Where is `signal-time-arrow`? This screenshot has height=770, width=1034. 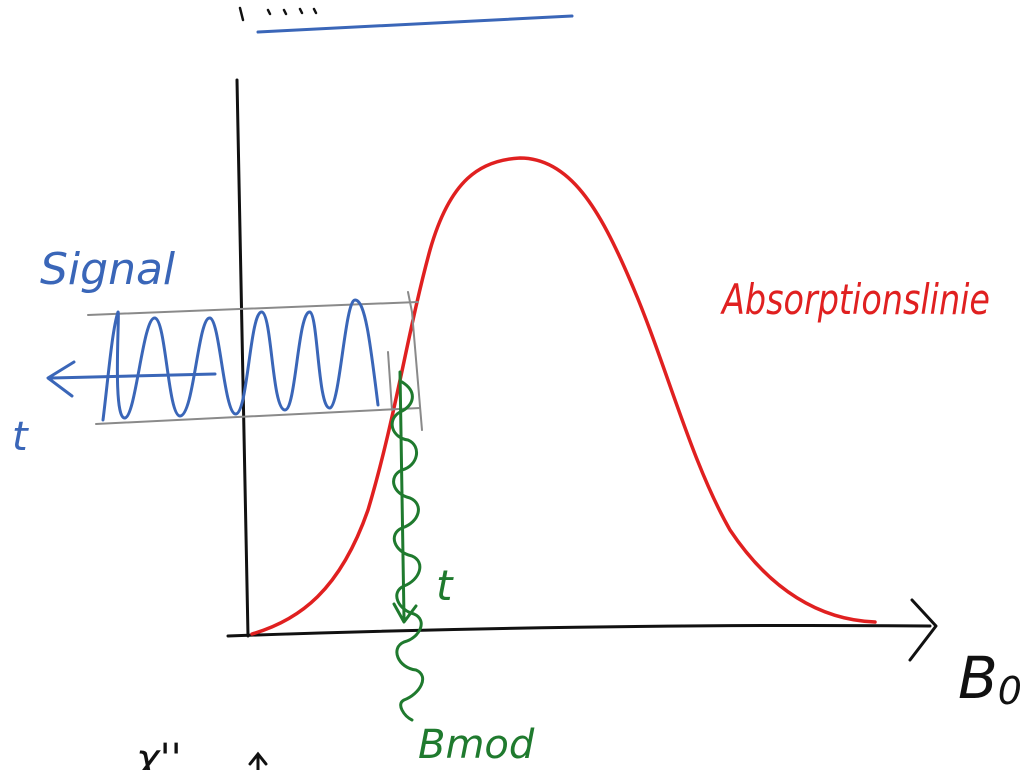
signal-time-arrow is located at coordinates (133, 376).